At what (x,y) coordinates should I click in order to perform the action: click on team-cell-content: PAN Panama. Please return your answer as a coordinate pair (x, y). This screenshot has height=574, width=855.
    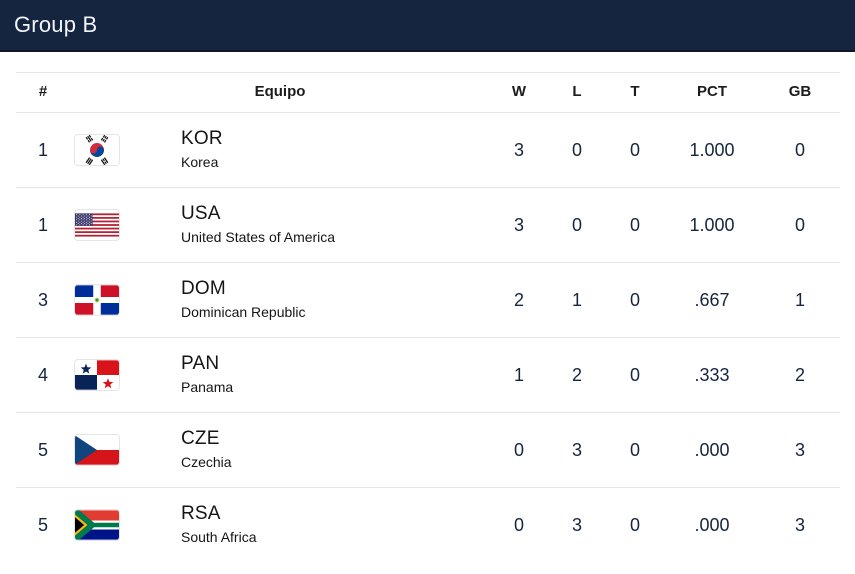
    Looking at the image, I should click on (280, 375).